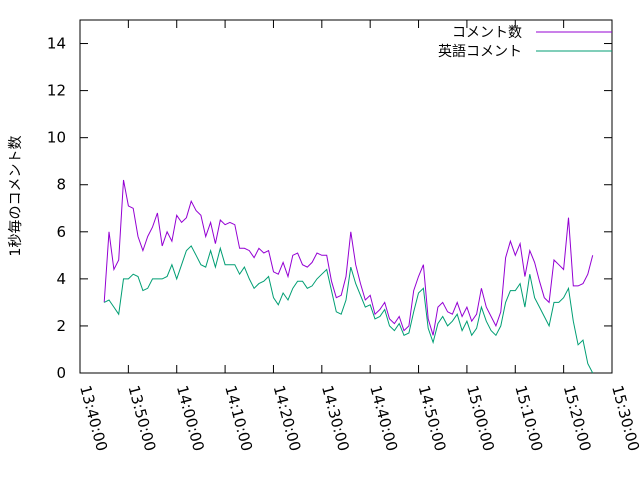  Describe the element at coordinates (432, 418) in the screenshot. I see `x-tick-label: 14:50:00` at that location.